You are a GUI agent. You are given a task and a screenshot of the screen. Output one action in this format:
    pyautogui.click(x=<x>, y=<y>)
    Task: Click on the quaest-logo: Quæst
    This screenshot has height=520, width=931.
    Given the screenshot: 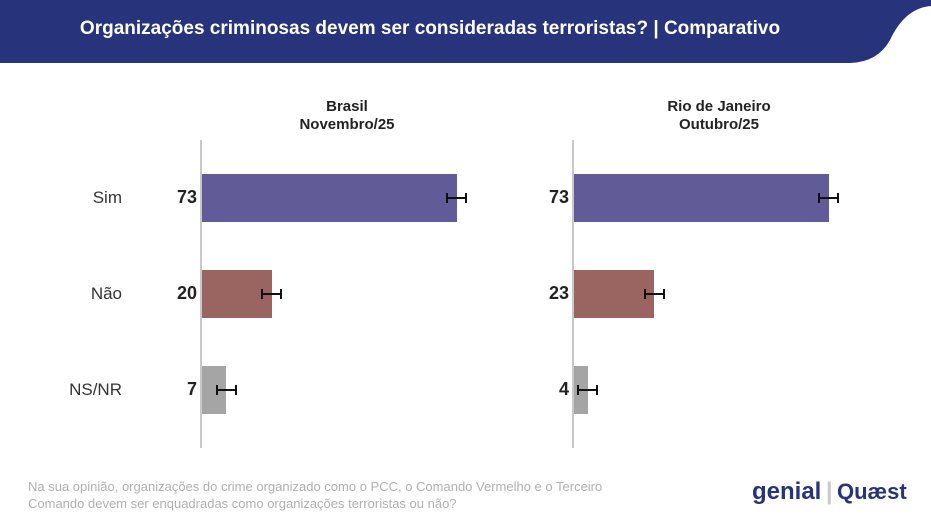 What is the action you would take?
    pyautogui.click(x=871, y=491)
    